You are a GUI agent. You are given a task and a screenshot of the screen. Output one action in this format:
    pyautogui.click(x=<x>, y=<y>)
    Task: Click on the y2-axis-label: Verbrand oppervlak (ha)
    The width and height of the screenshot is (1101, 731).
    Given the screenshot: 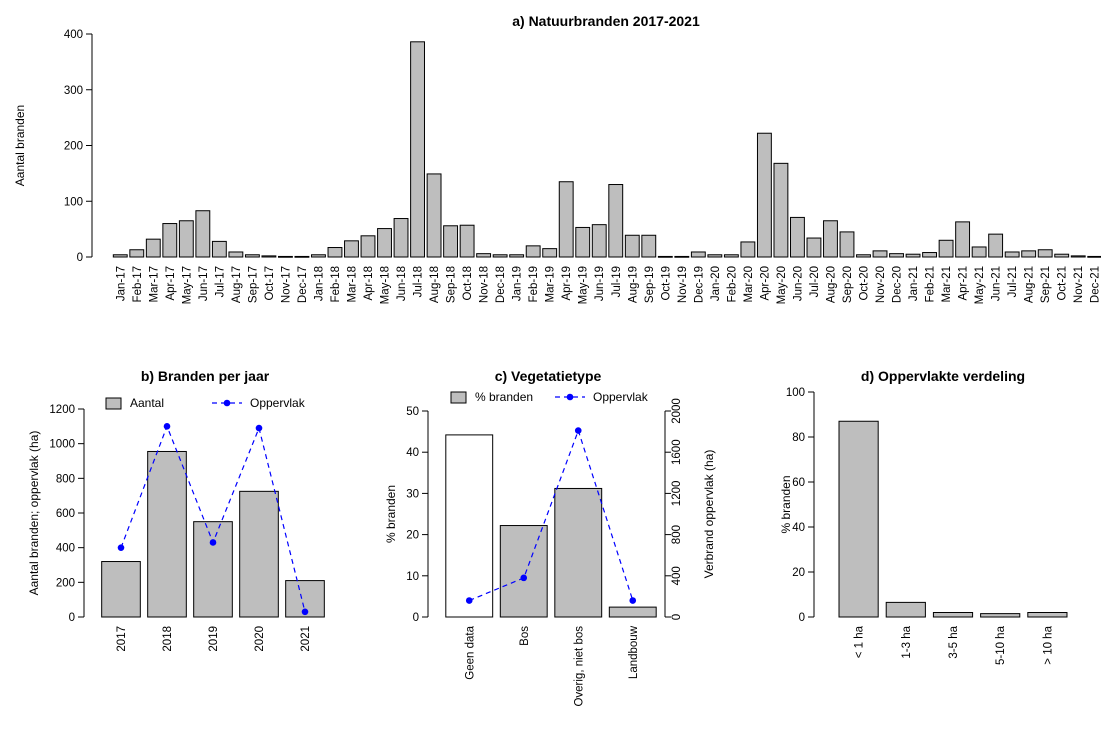 What is the action you would take?
    pyautogui.click(x=709, y=514)
    